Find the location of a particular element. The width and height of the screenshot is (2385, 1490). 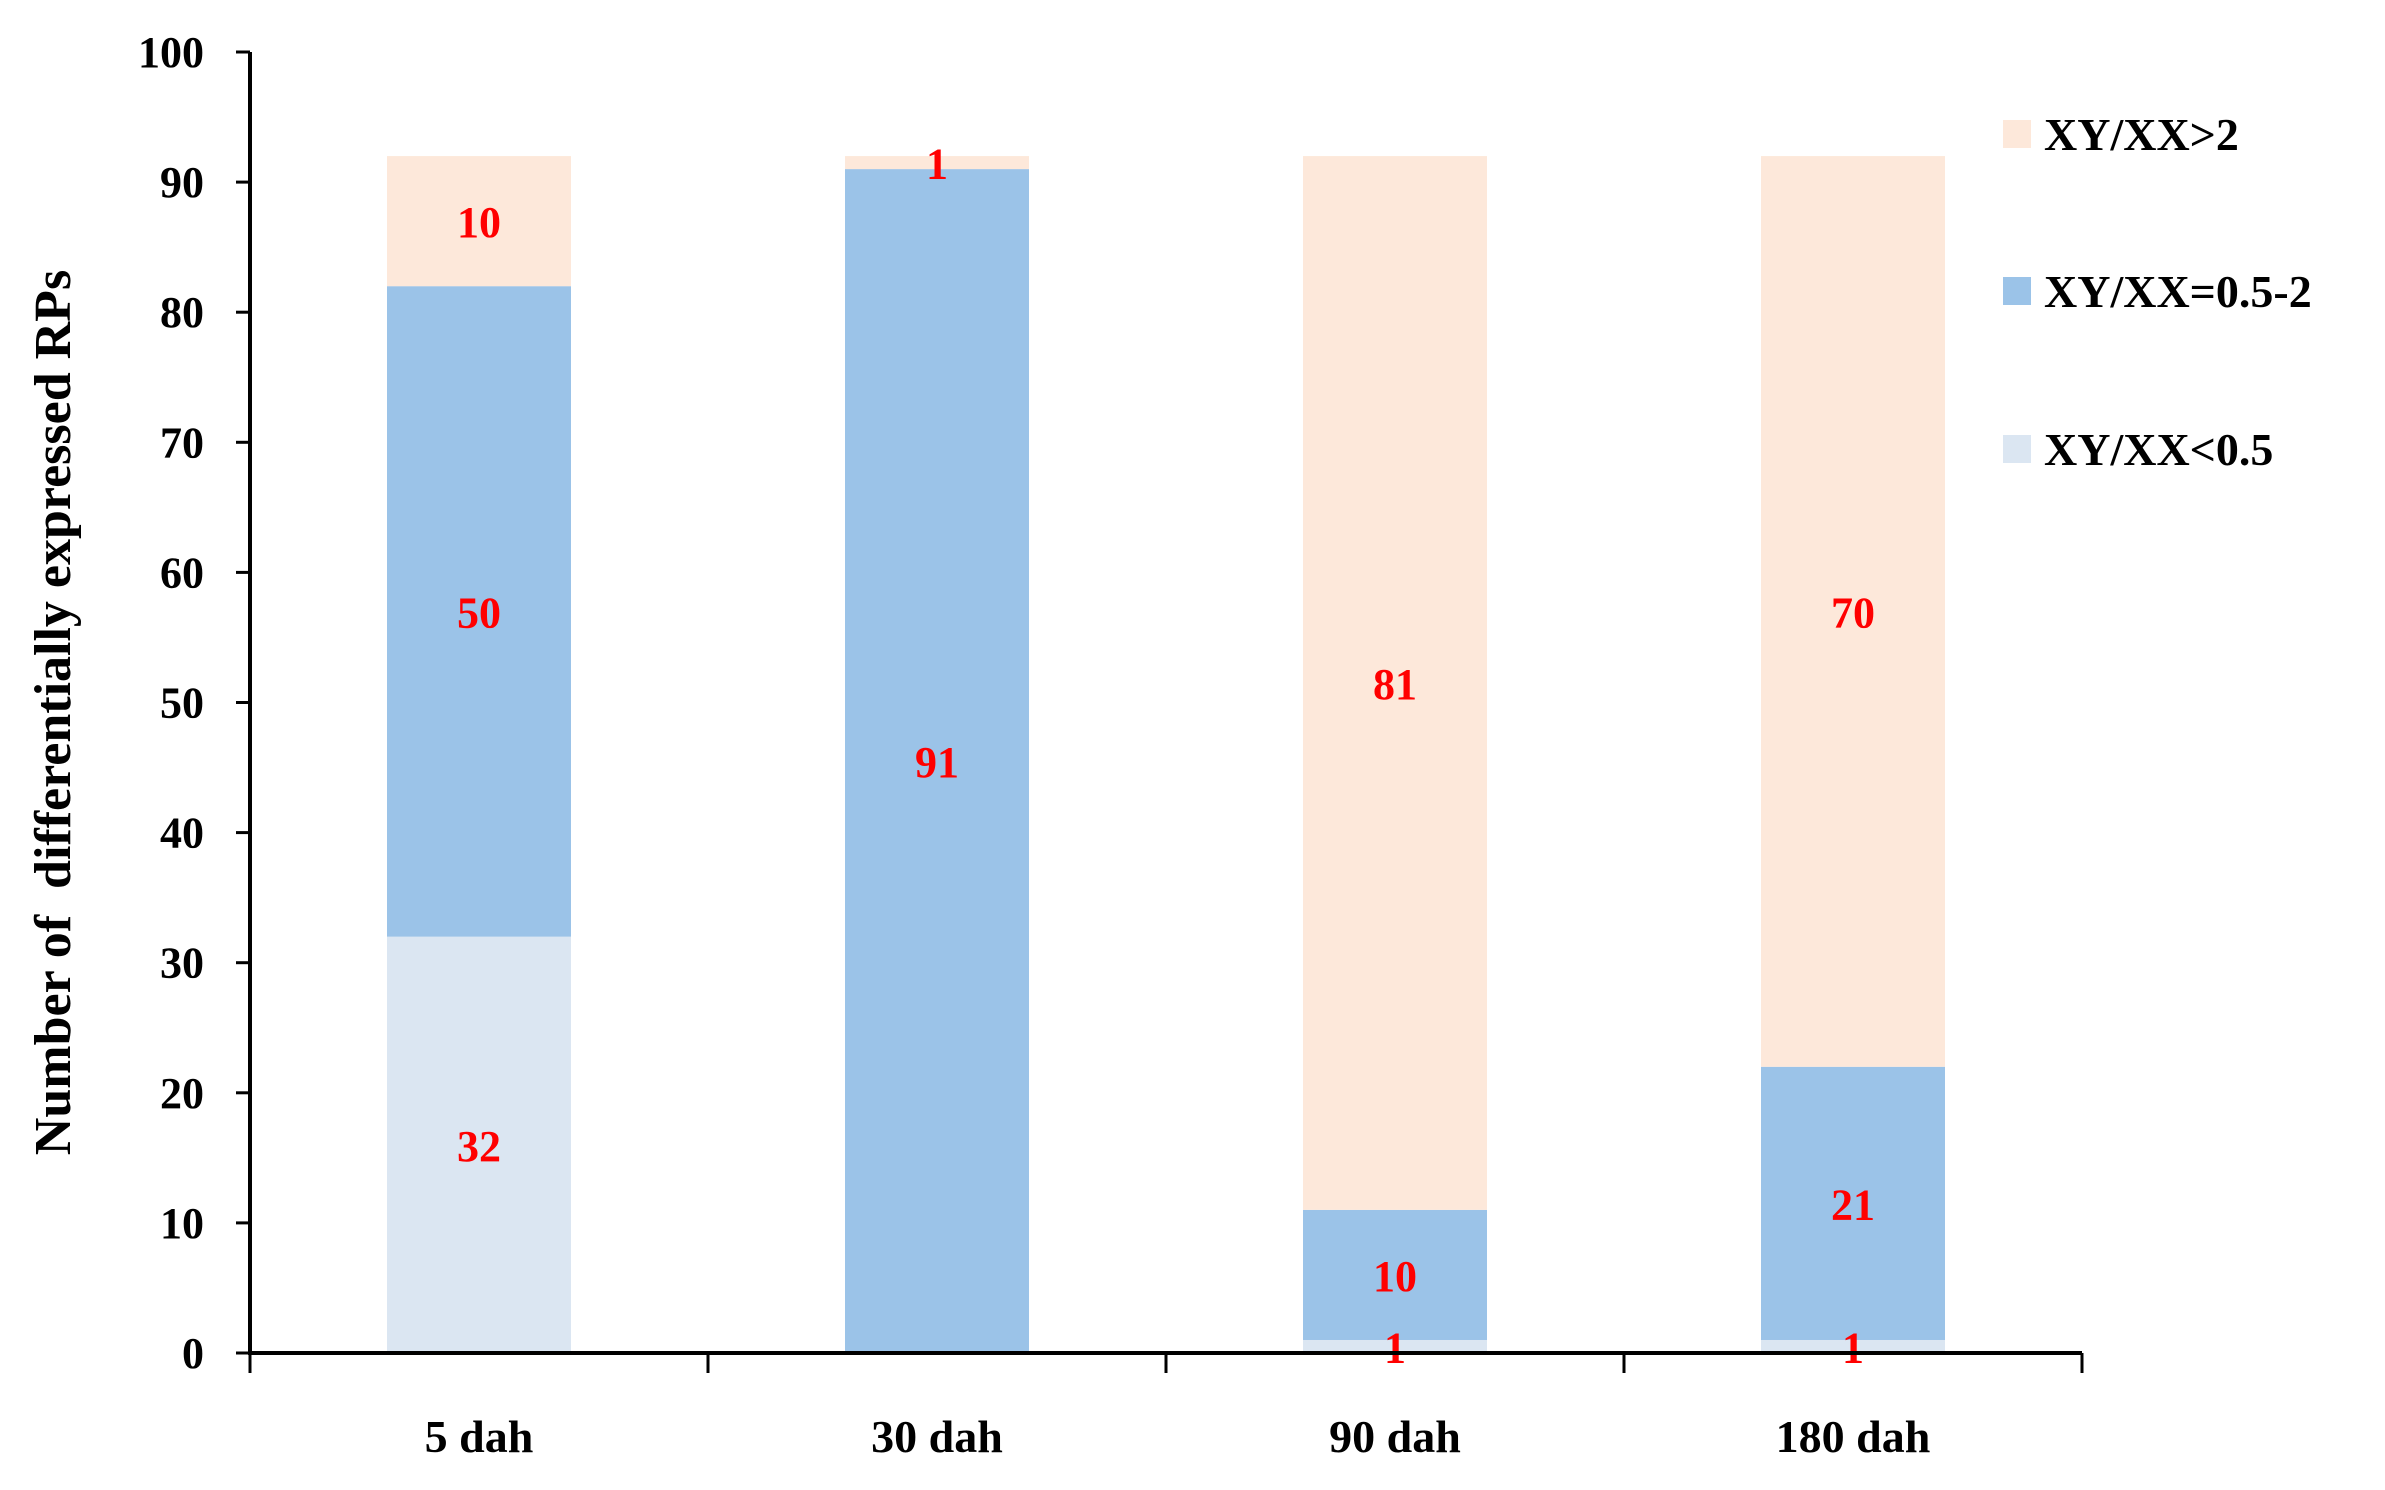

legend-label-xy-xx-0-5: XY/XX<0.5 is located at coordinates (2158, 449).